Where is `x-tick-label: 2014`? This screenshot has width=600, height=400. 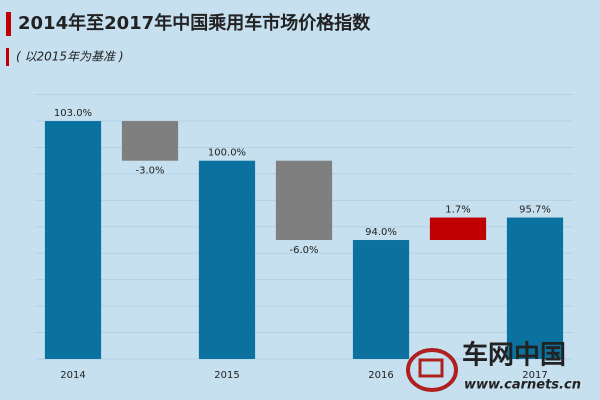
x-tick-label: 2014 is located at coordinates (72, 375).